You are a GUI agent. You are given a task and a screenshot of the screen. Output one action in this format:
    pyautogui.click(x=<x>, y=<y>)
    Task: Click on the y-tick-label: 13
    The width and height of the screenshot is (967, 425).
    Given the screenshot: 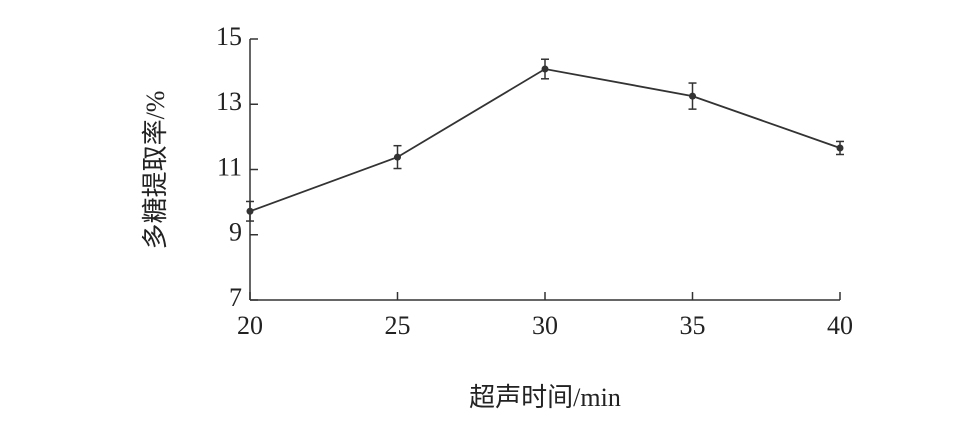 What is the action you would take?
    pyautogui.click(x=229, y=101)
    